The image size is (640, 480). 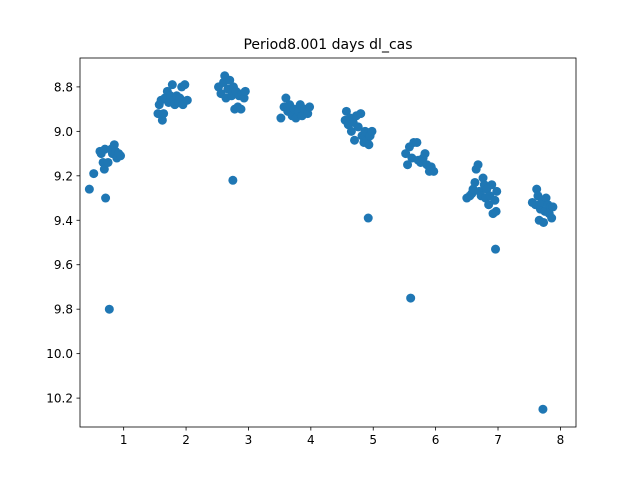 What do you see at coordinates (186, 440) in the screenshot?
I see `x-tick-label: 2` at bounding box center [186, 440].